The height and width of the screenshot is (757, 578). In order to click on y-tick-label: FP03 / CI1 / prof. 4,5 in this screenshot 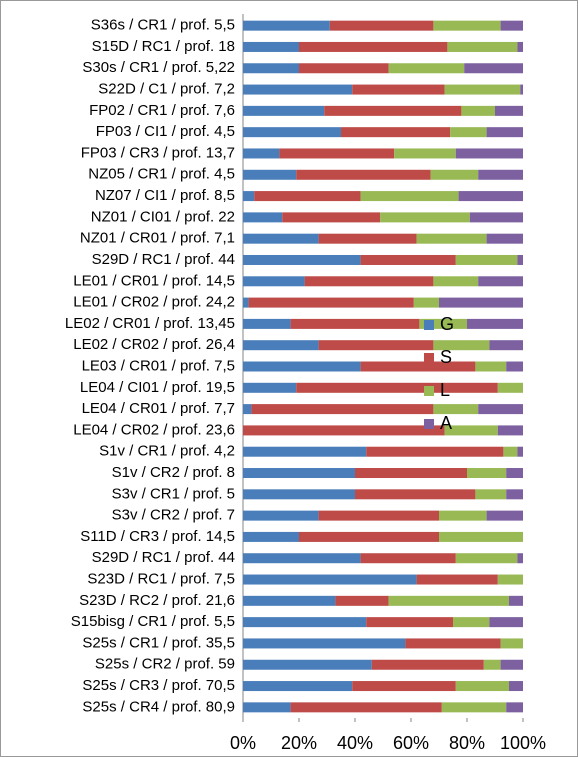, I will do `click(165, 131)`.